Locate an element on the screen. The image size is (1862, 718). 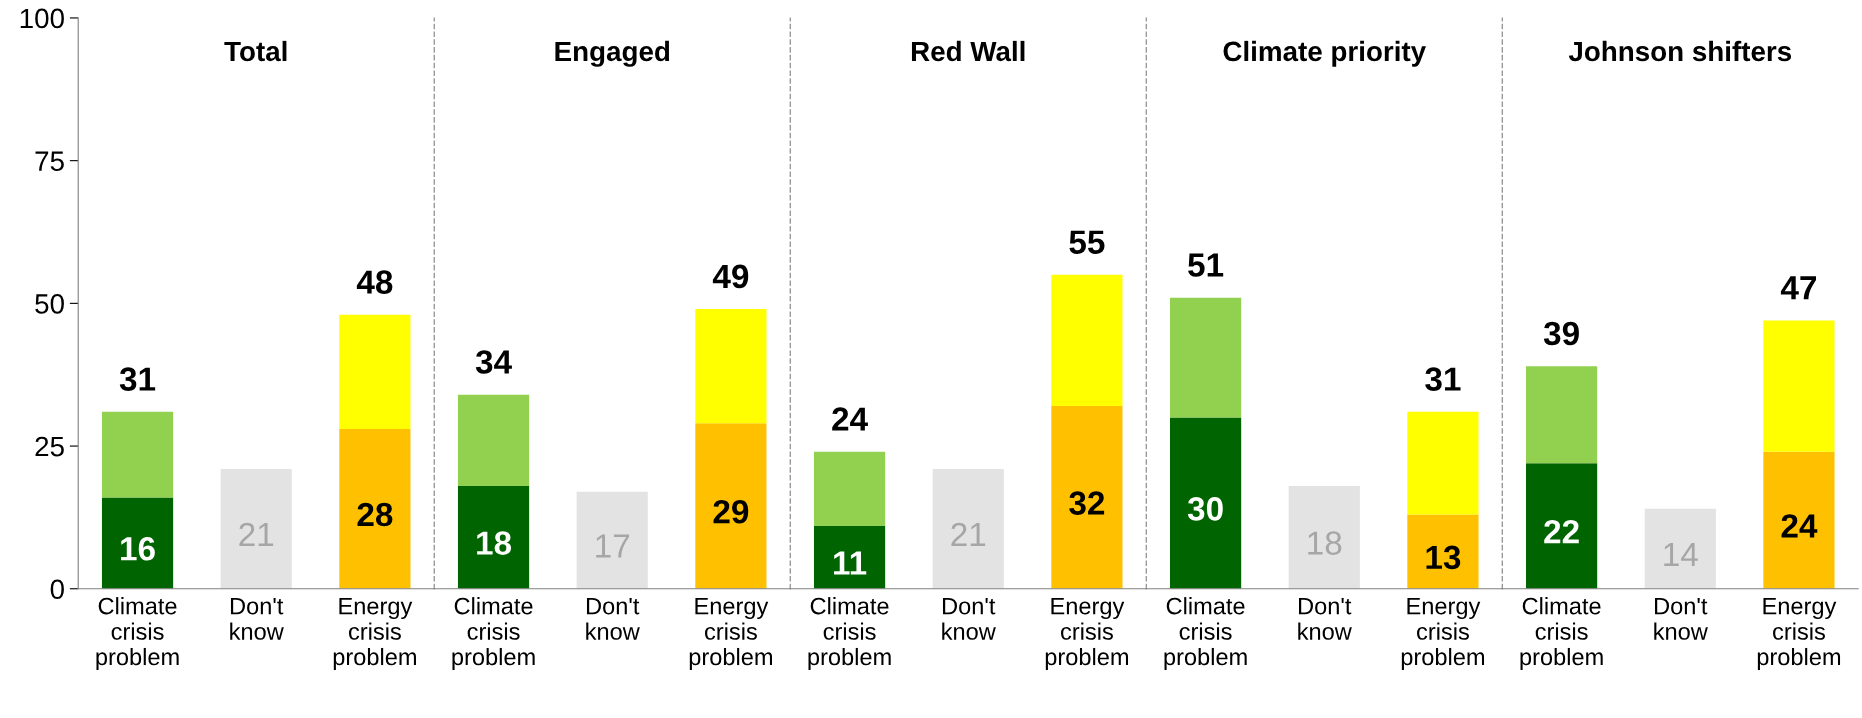
total-label: 55 is located at coordinates (1087, 242).